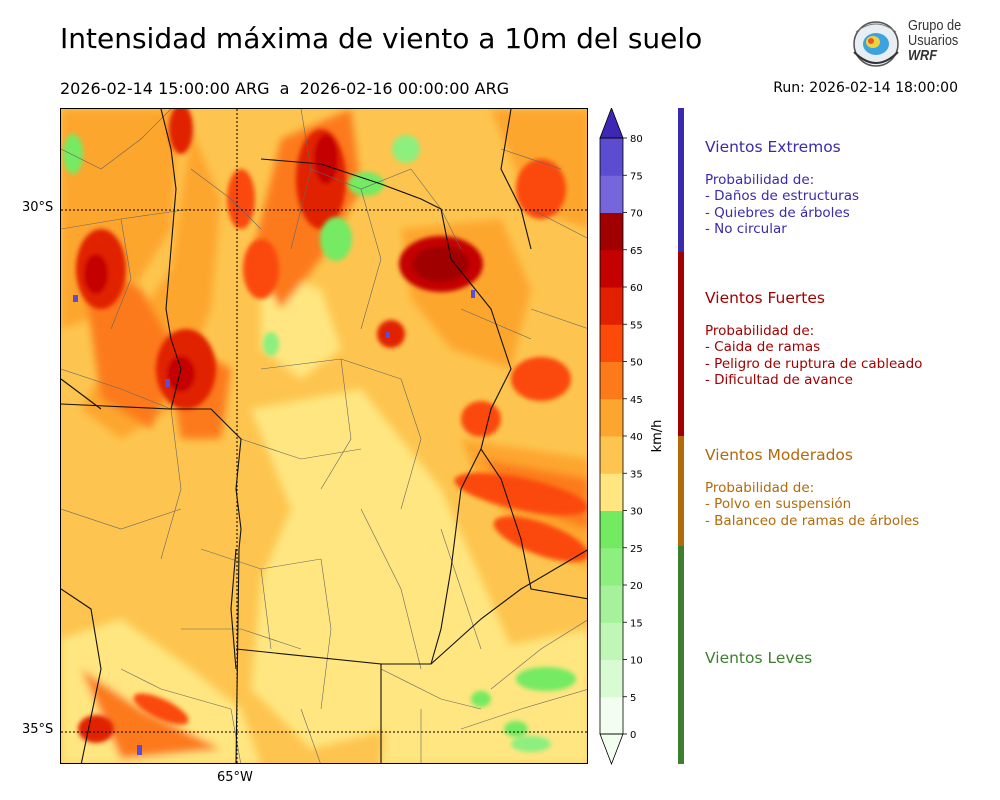  I want to click on logo-text: Grupo de Usuarios WRF, so click(934, 40).